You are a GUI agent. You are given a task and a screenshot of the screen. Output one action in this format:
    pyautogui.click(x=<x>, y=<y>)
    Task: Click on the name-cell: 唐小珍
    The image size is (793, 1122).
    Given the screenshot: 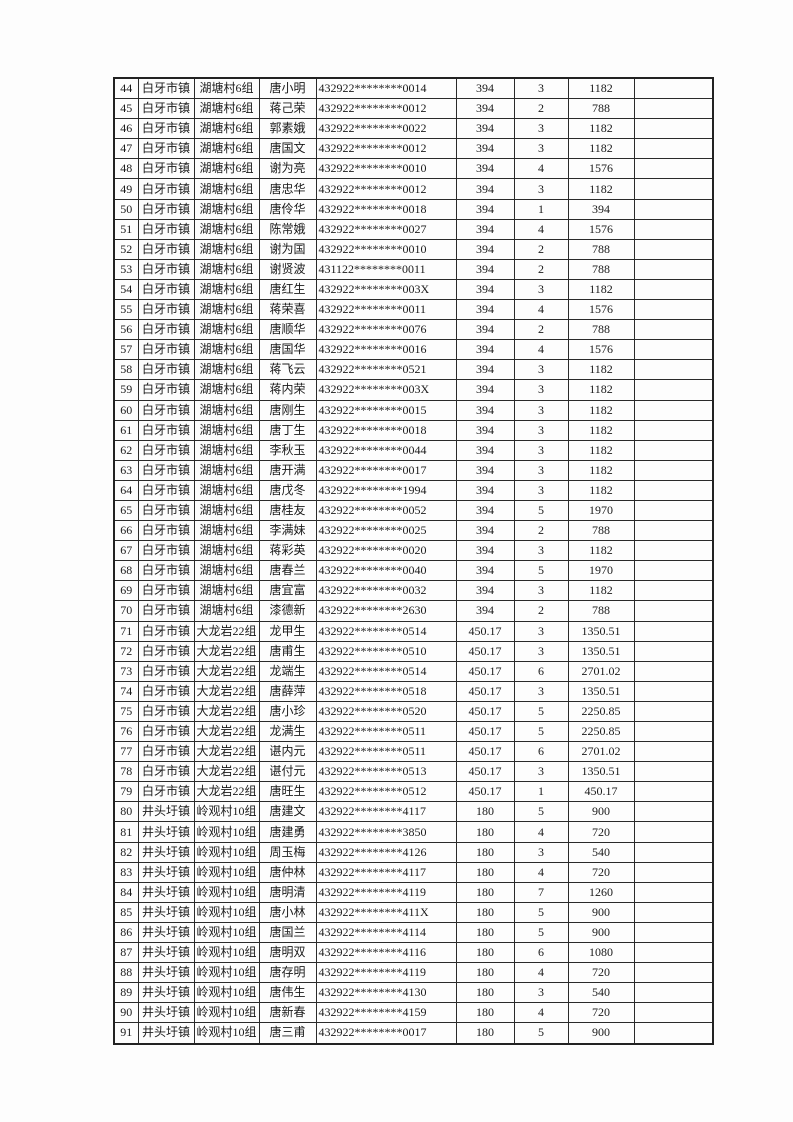 What is the action you would take?
    pyautogui.click(x=287, y=711)
    